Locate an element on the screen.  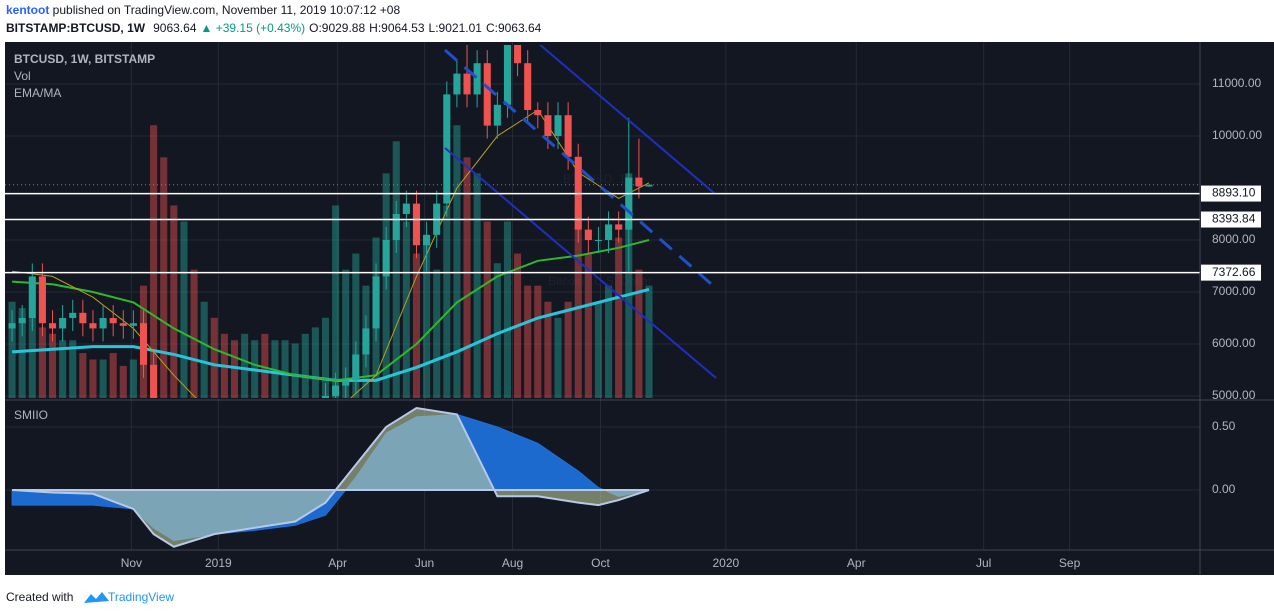
symbol: BITSTAMP:BTCUSD, 1W is located at coordinates (76, 28).